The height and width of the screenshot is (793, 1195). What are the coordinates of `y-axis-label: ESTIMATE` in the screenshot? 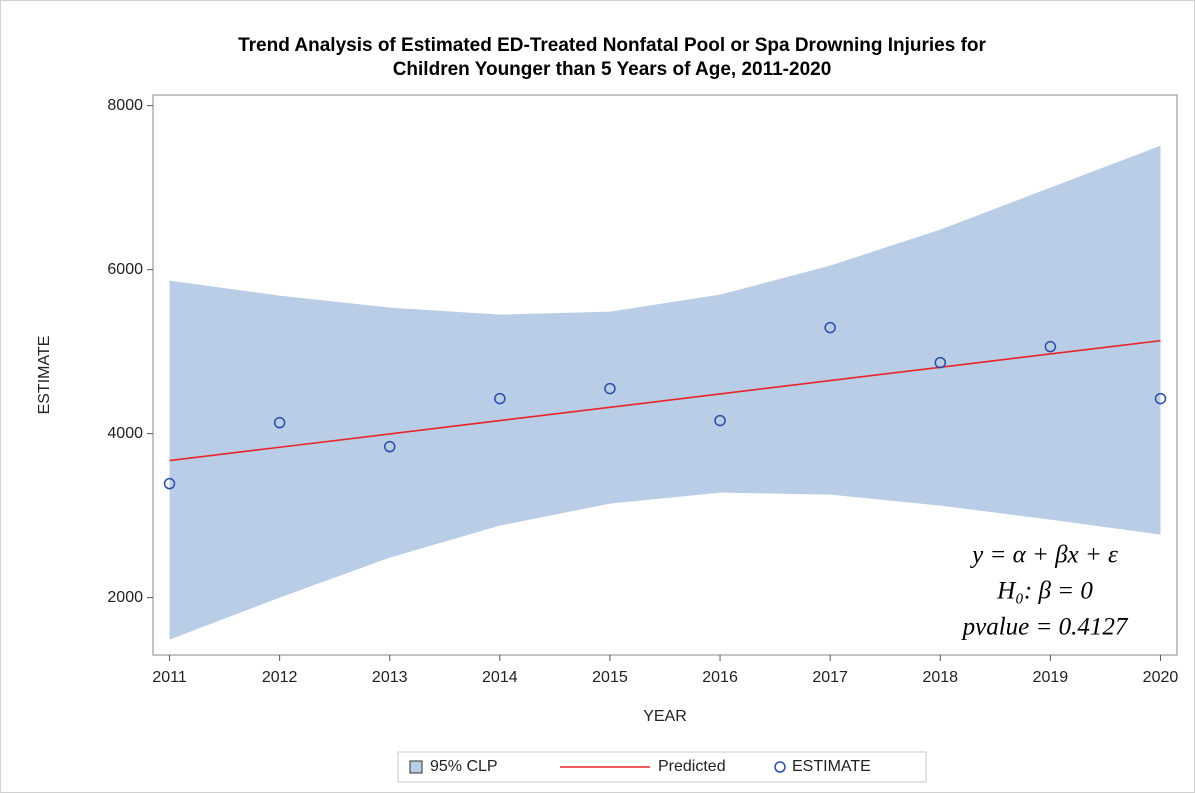 It's located at (44, 375).